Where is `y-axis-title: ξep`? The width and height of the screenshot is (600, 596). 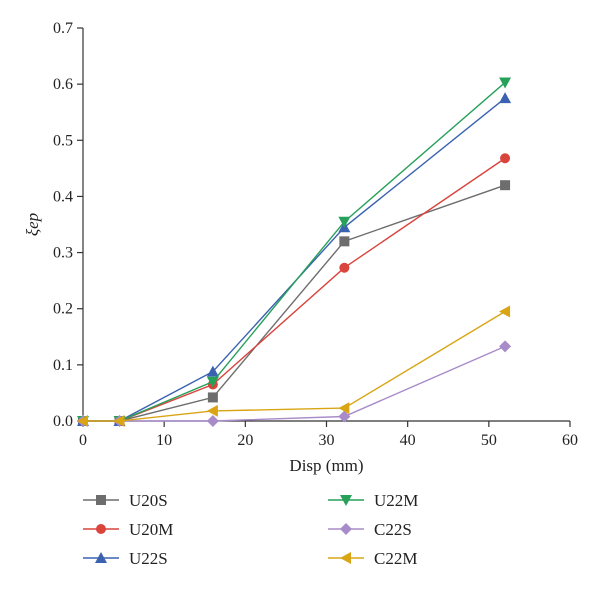 y-axis-title: ξep is located at coordinates (32, 224).